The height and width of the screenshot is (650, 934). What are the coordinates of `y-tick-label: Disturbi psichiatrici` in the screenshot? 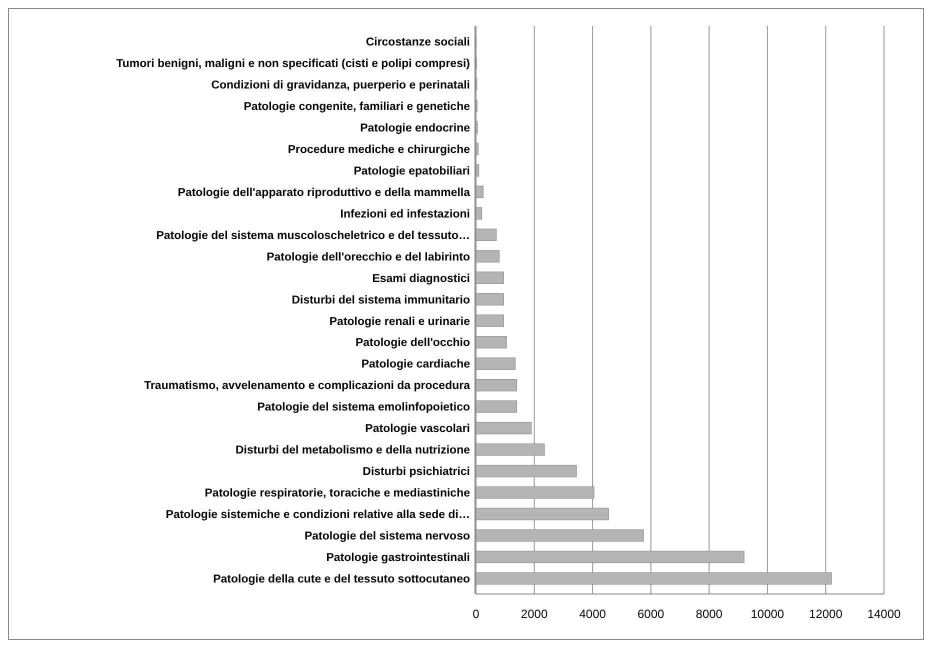 It's located at (416, 472).